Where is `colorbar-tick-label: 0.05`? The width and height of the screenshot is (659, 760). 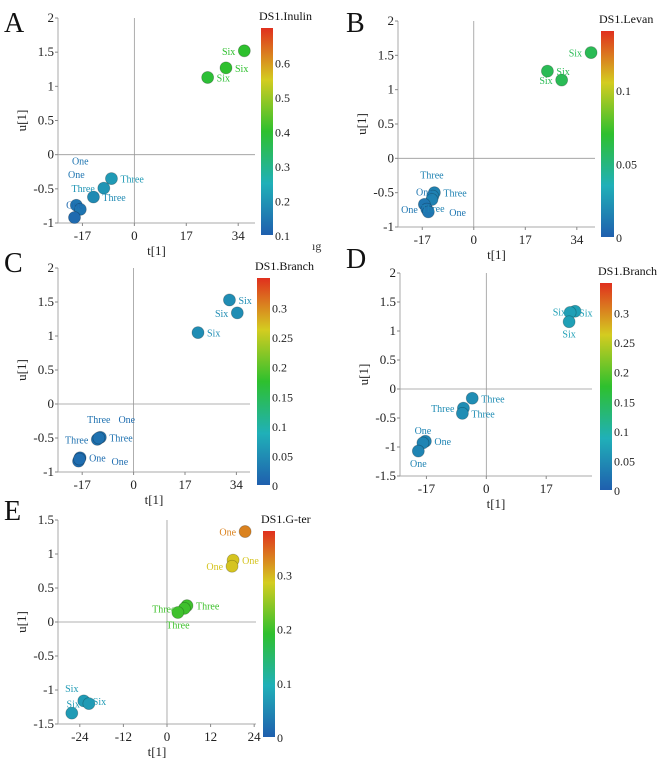 colorbar-tick-label: 0.05 is located at coordinates (624, 461).